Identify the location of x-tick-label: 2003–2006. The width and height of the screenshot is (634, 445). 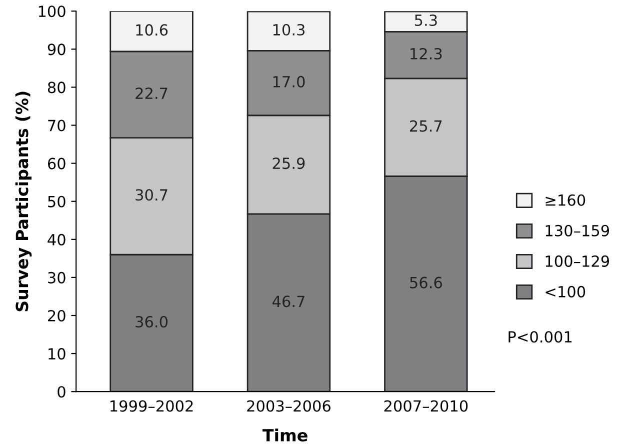
(288, 406).